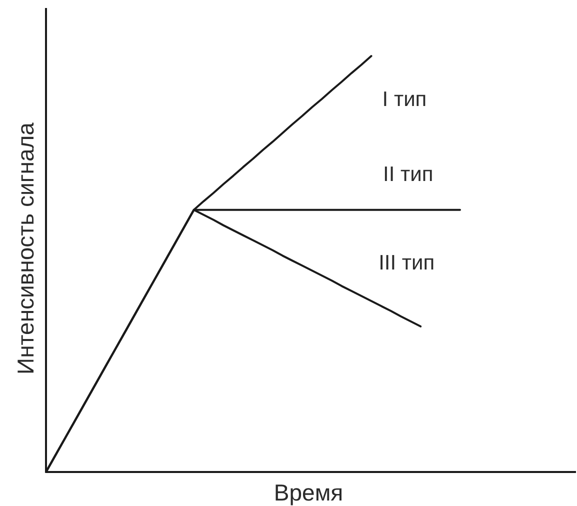  What do you see at coordinates (404, 99) in the screenshot?
I see `series-label: I тип` at bounding box center [404, 99].